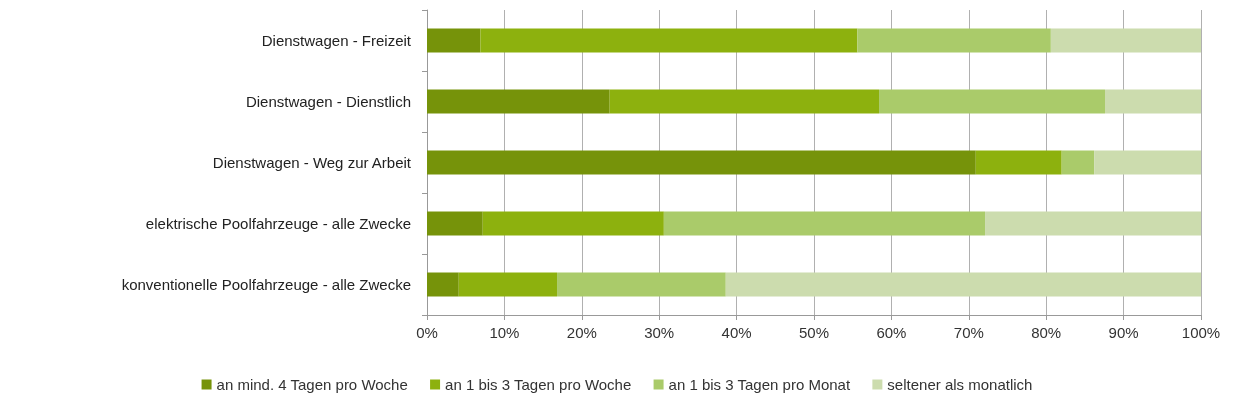  I want to click on x-tick-label: 90%, so click(1123, 332).